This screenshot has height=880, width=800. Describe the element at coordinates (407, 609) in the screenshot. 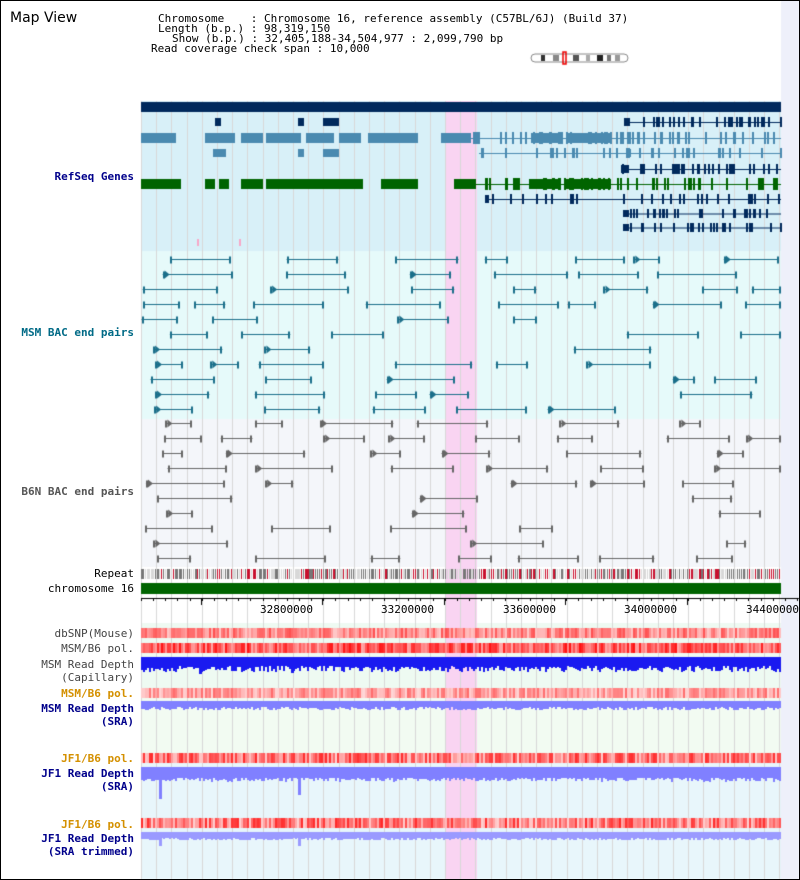

I see `ruler-tick-label: 33200000` at that location.